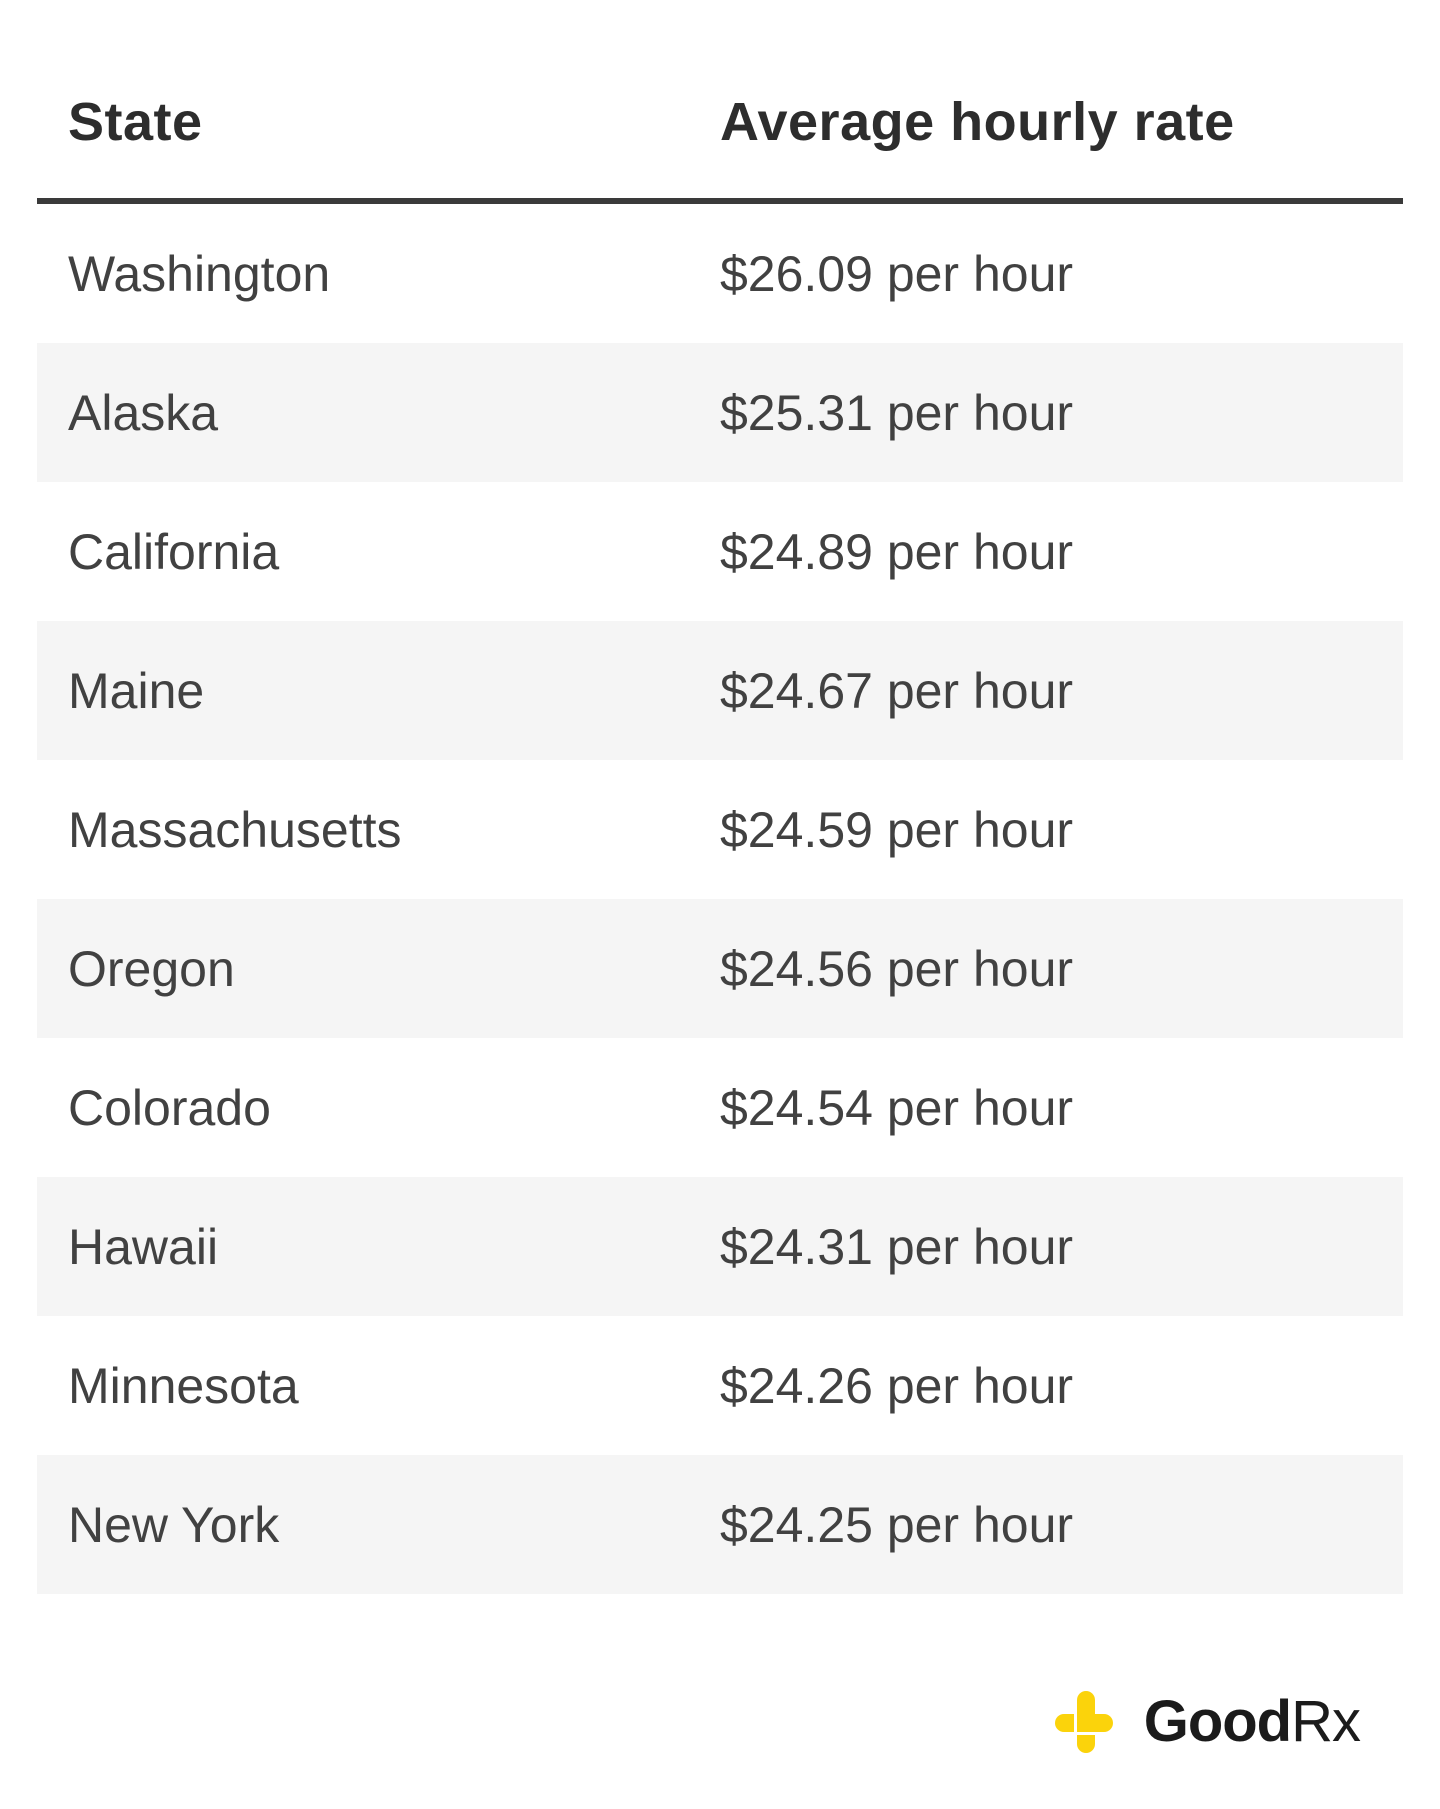  I want to click on table-row: Oregon $24.56 per hour, so click(720, 968).